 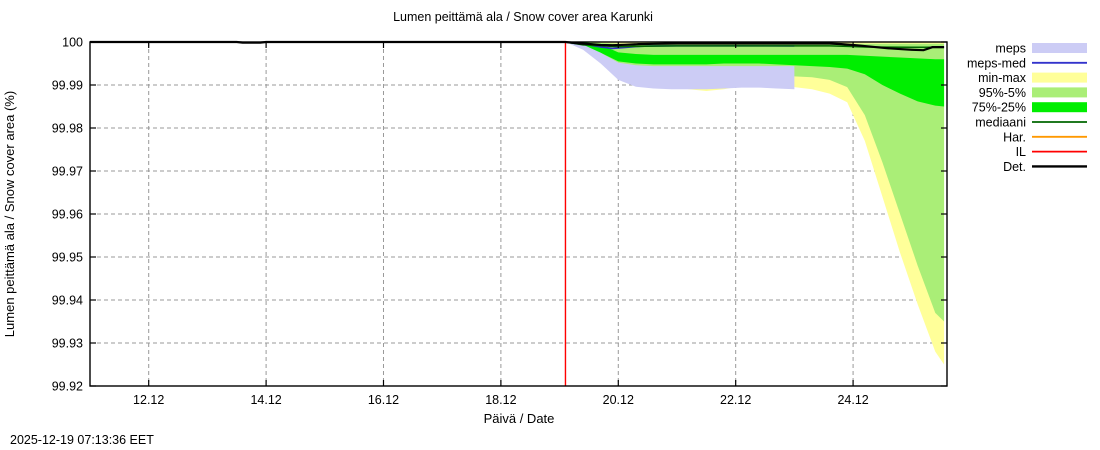 What do you see at coordinates (1059, 77) in the screenshot?
I see `legend-swatch-minmax` at bounding box center [1059, 77].